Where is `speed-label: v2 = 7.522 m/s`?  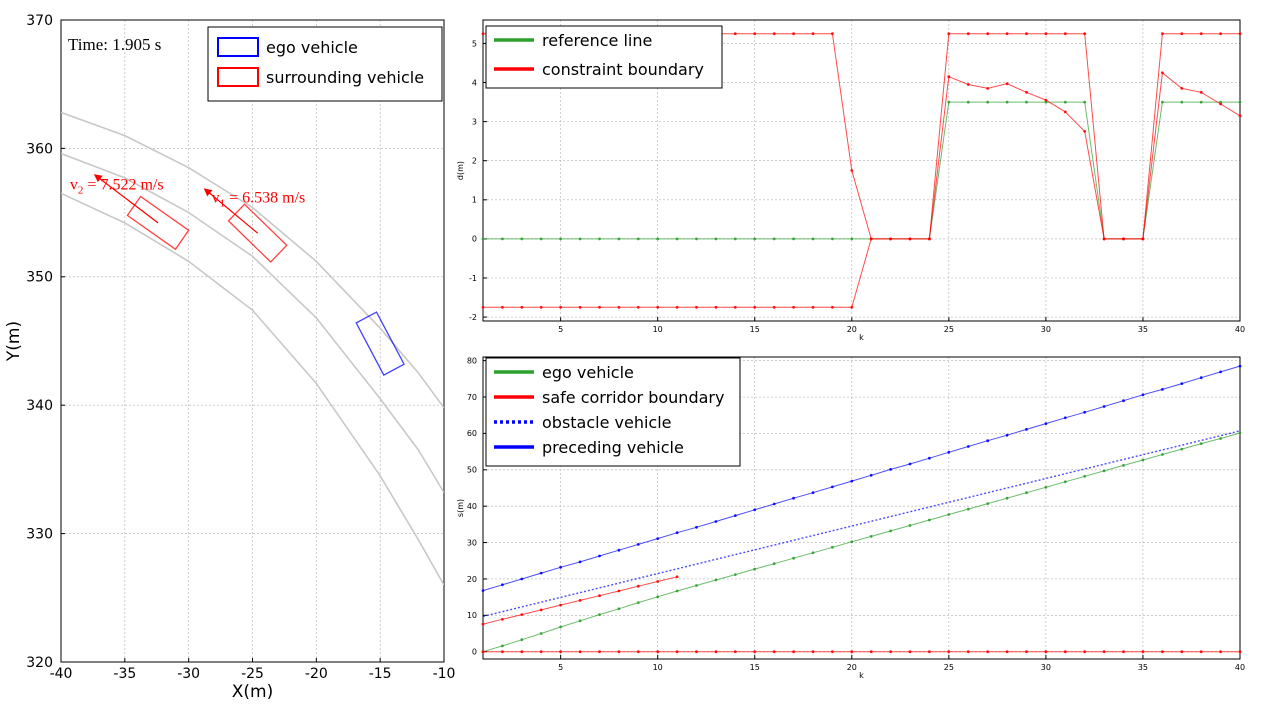
speed-label: v2 = 7.522 m/s is located at coordinates (117, 186).